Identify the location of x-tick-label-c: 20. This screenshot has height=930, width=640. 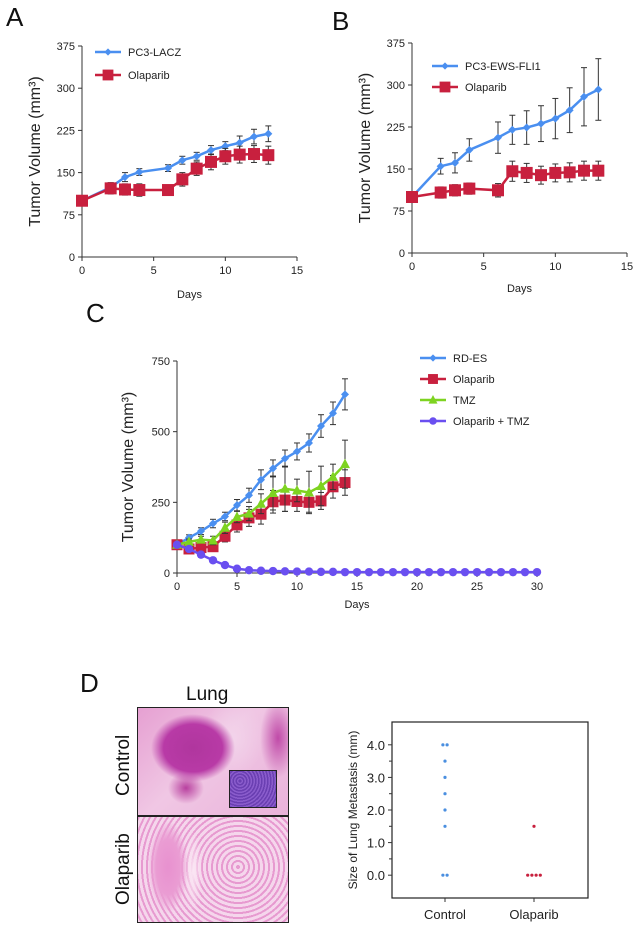
(417, 587).